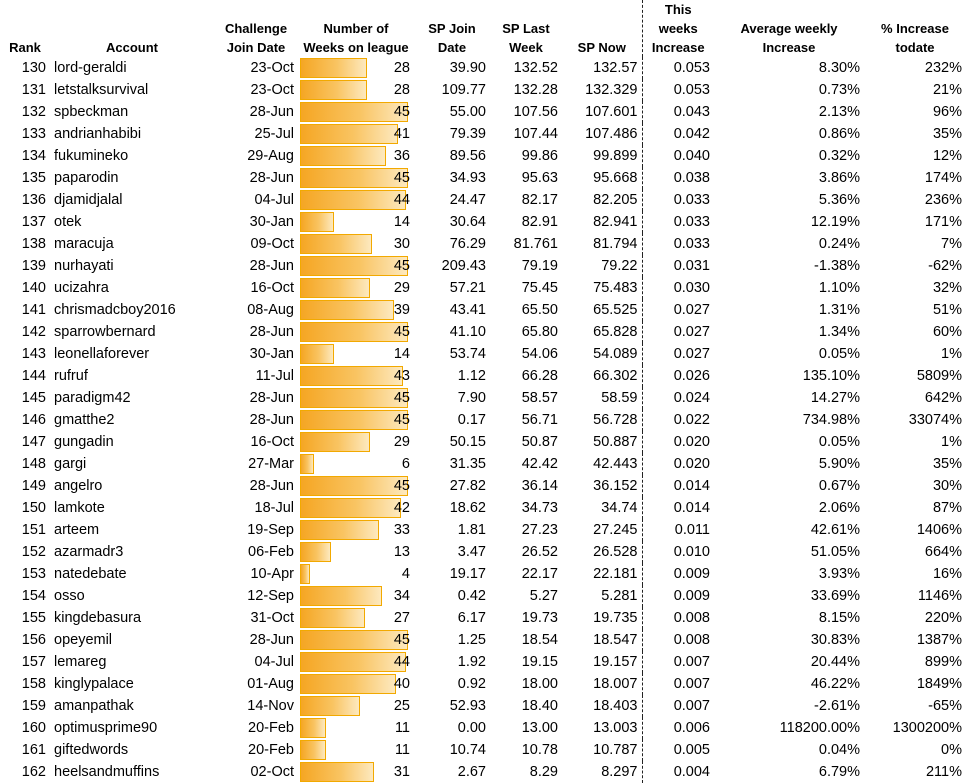  I want to click on sp-last-cell: 75.45, so click(539, 288).